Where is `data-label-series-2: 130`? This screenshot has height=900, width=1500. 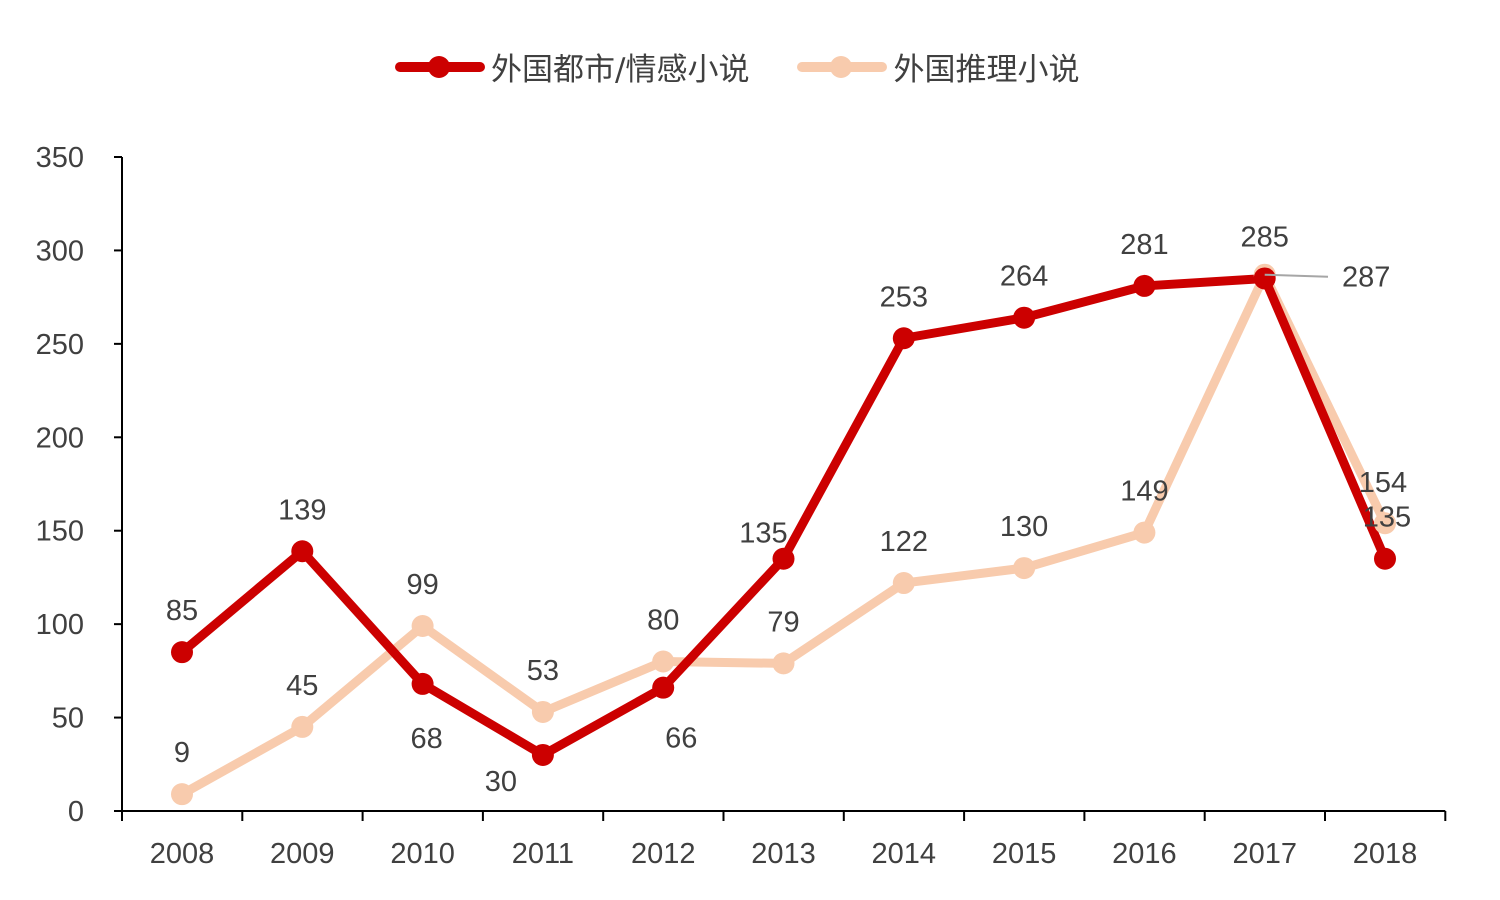
data-label-series-2: 130 is located at coordinates (1024, 527).